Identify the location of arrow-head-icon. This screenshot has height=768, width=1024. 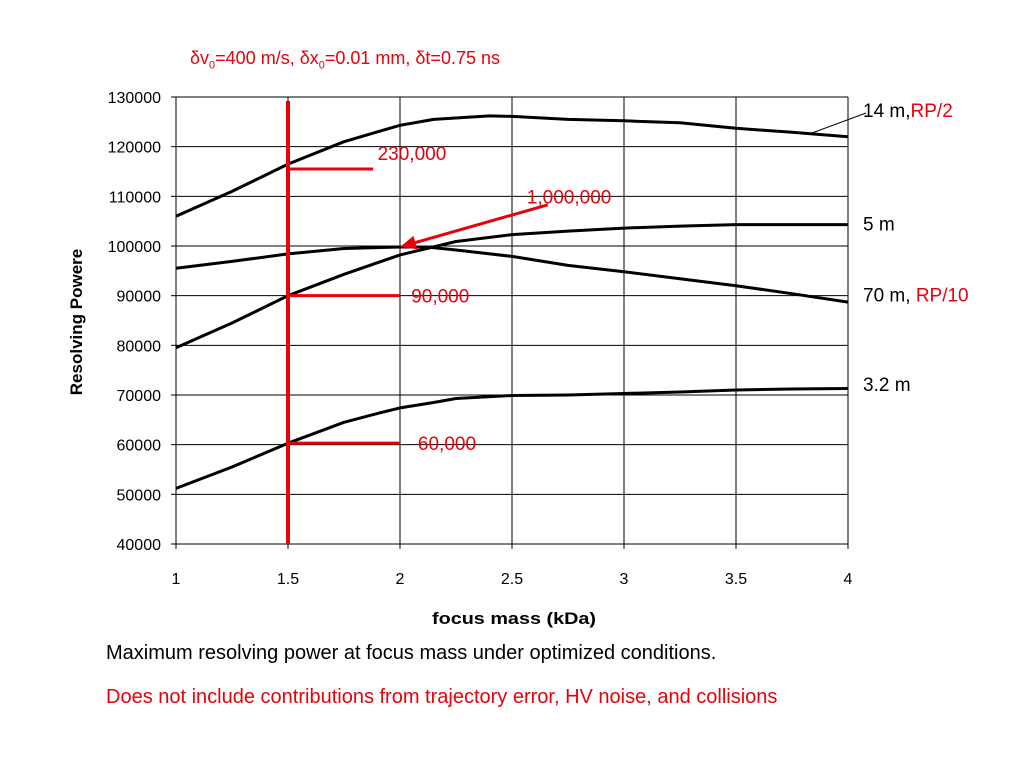
(409, 242).